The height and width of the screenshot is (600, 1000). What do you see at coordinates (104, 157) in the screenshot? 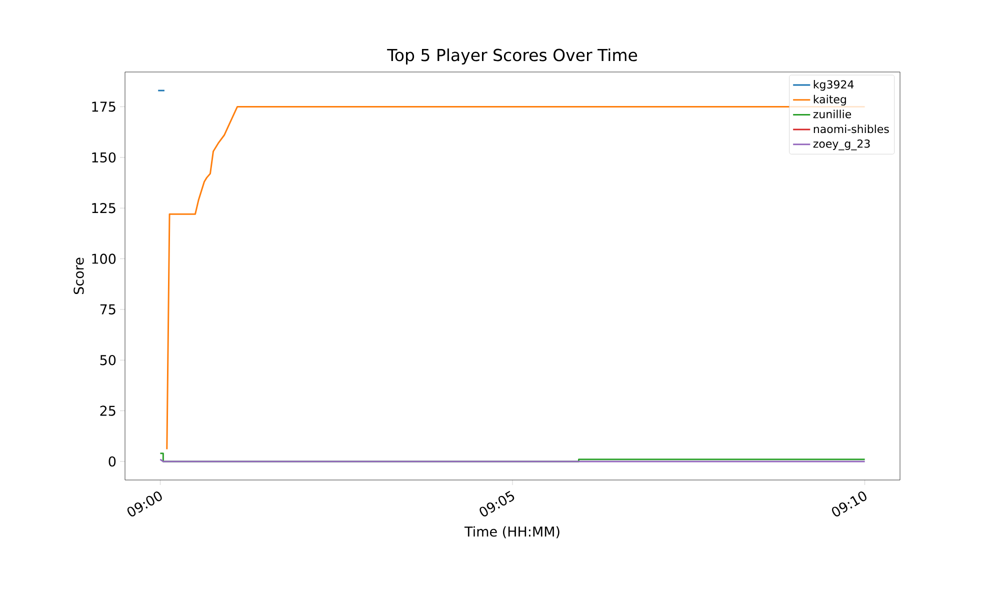
I see `y-tick-label: 150` at bounding box center [104, 157].